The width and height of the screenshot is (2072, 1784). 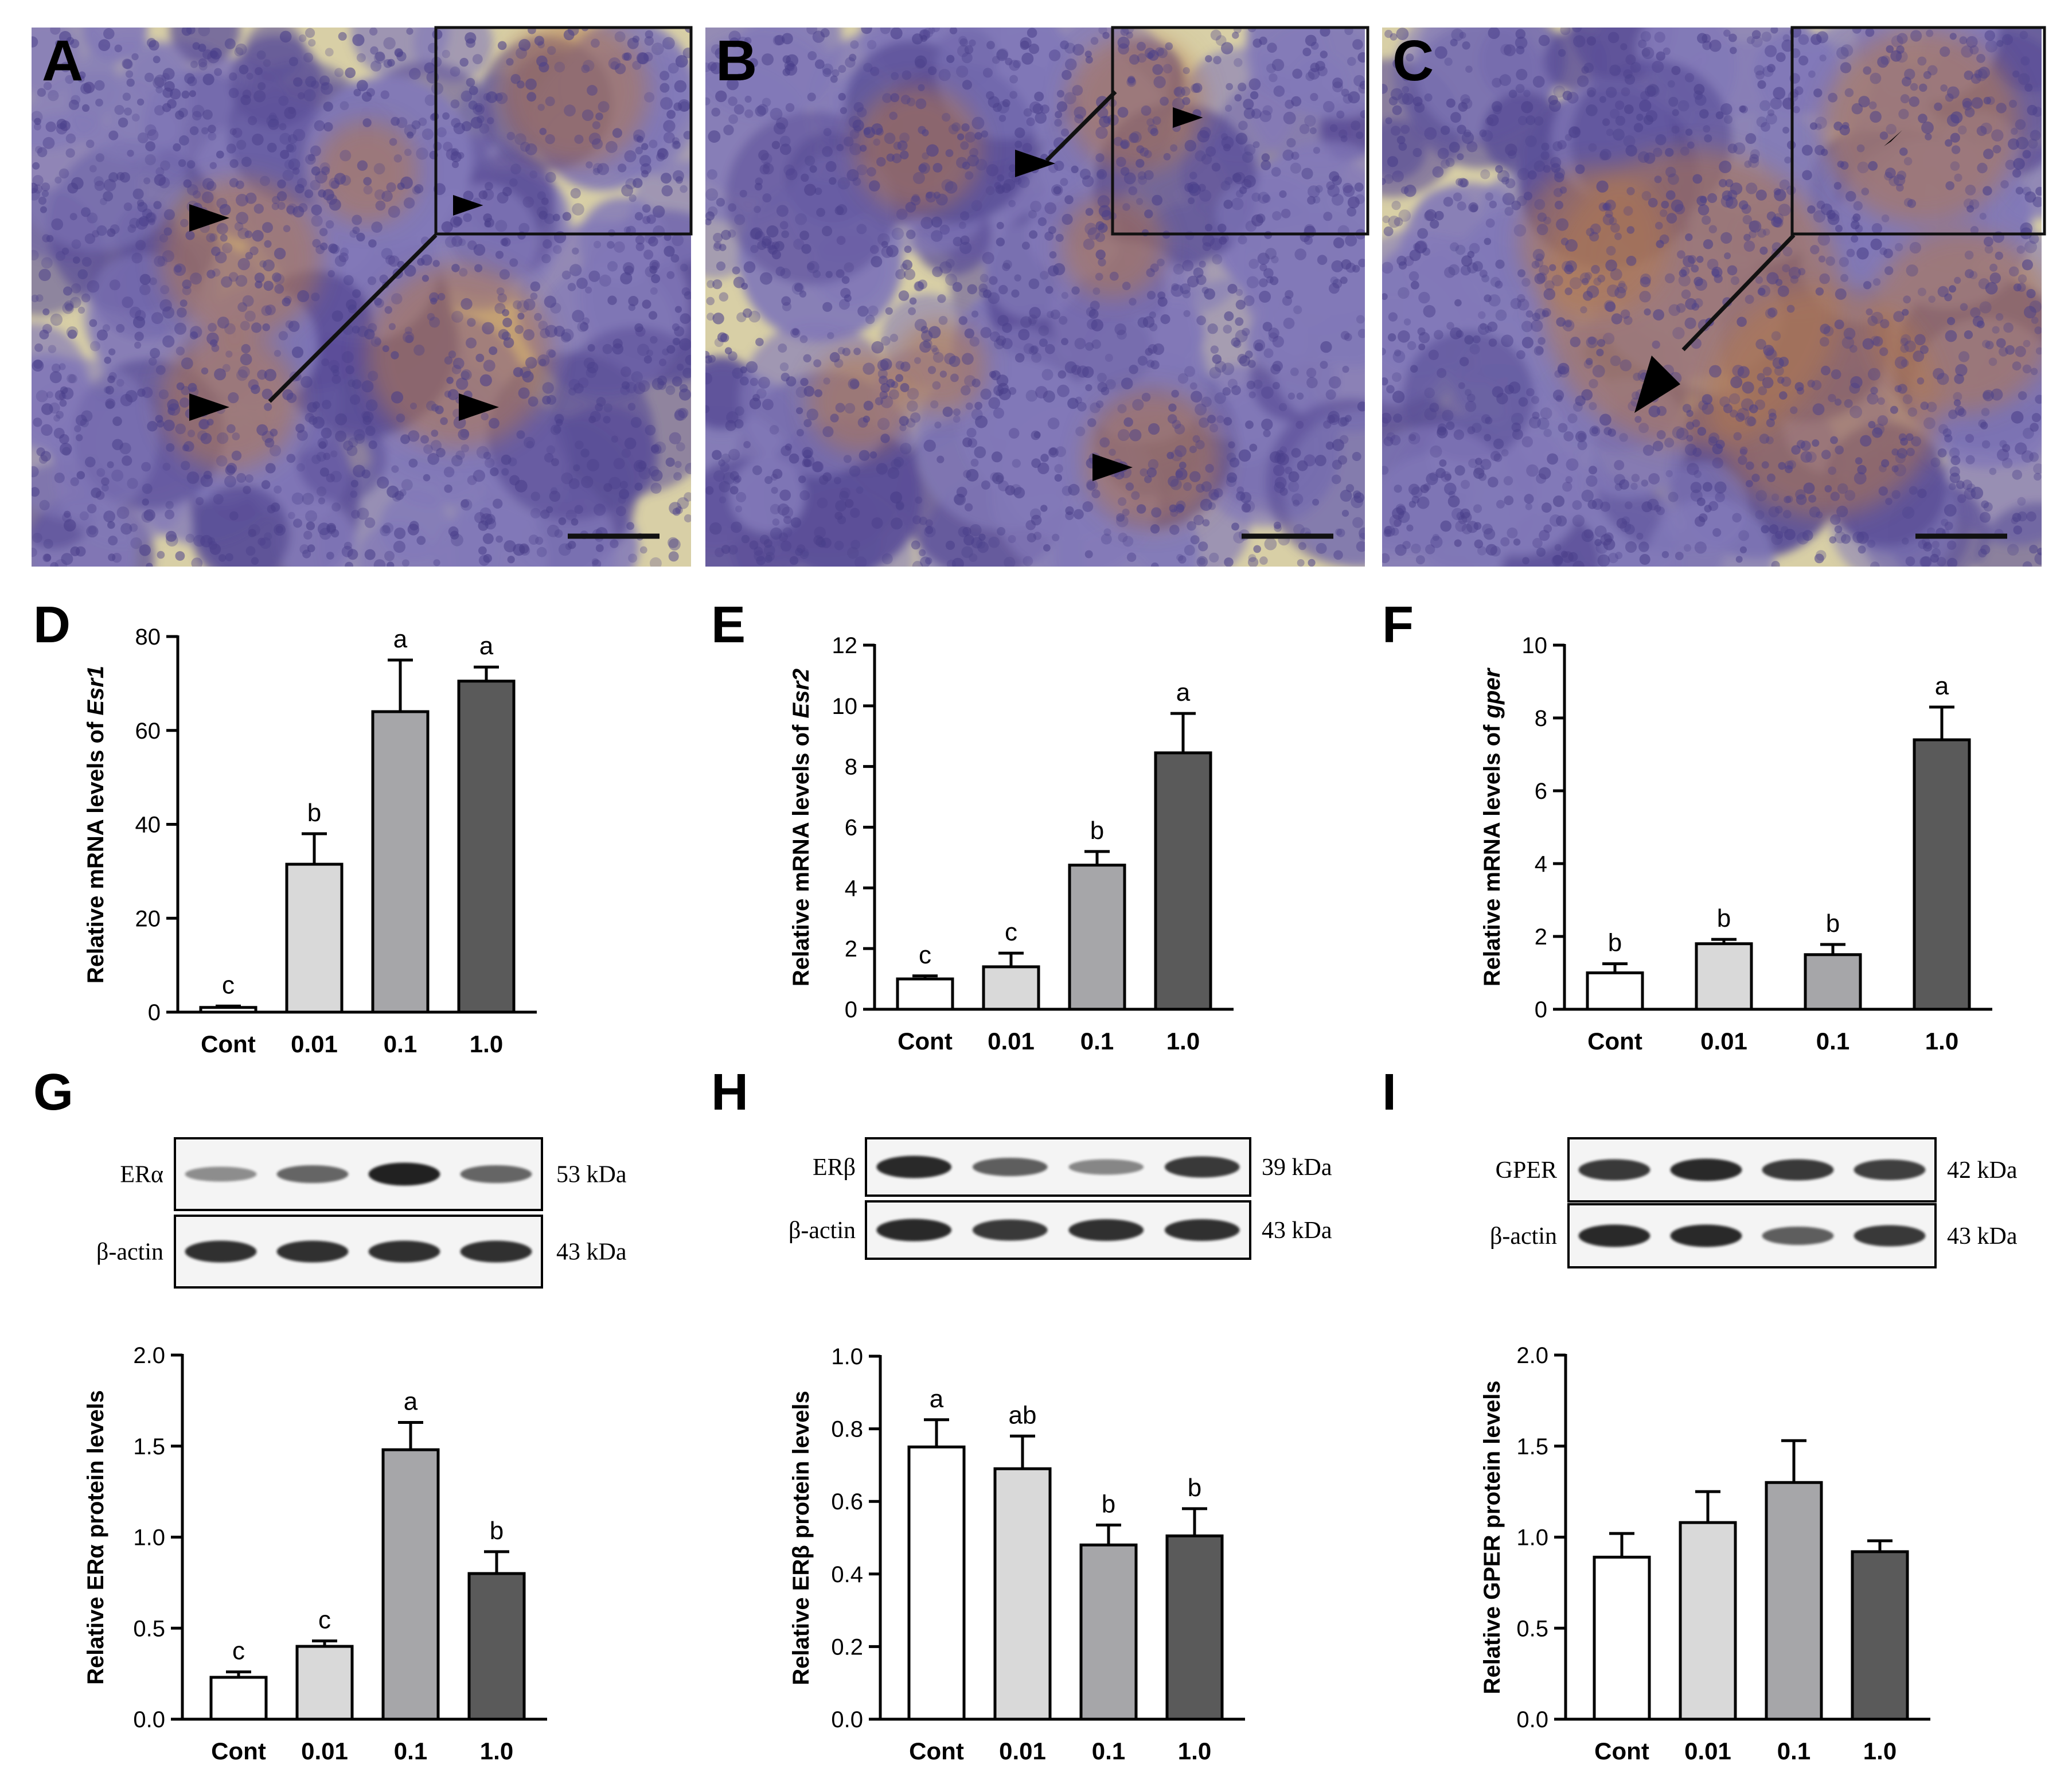 I want to click on panel-letter: H, so click(x=729, y=1092).